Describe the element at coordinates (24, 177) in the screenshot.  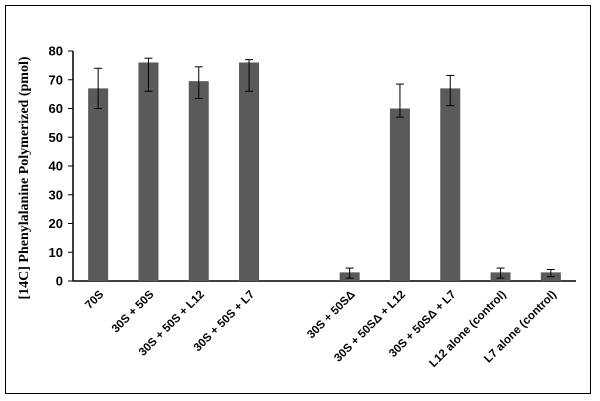
I see `y-axis-label: [14C] Phenylalanine Polymerized (pmol)` at that location.